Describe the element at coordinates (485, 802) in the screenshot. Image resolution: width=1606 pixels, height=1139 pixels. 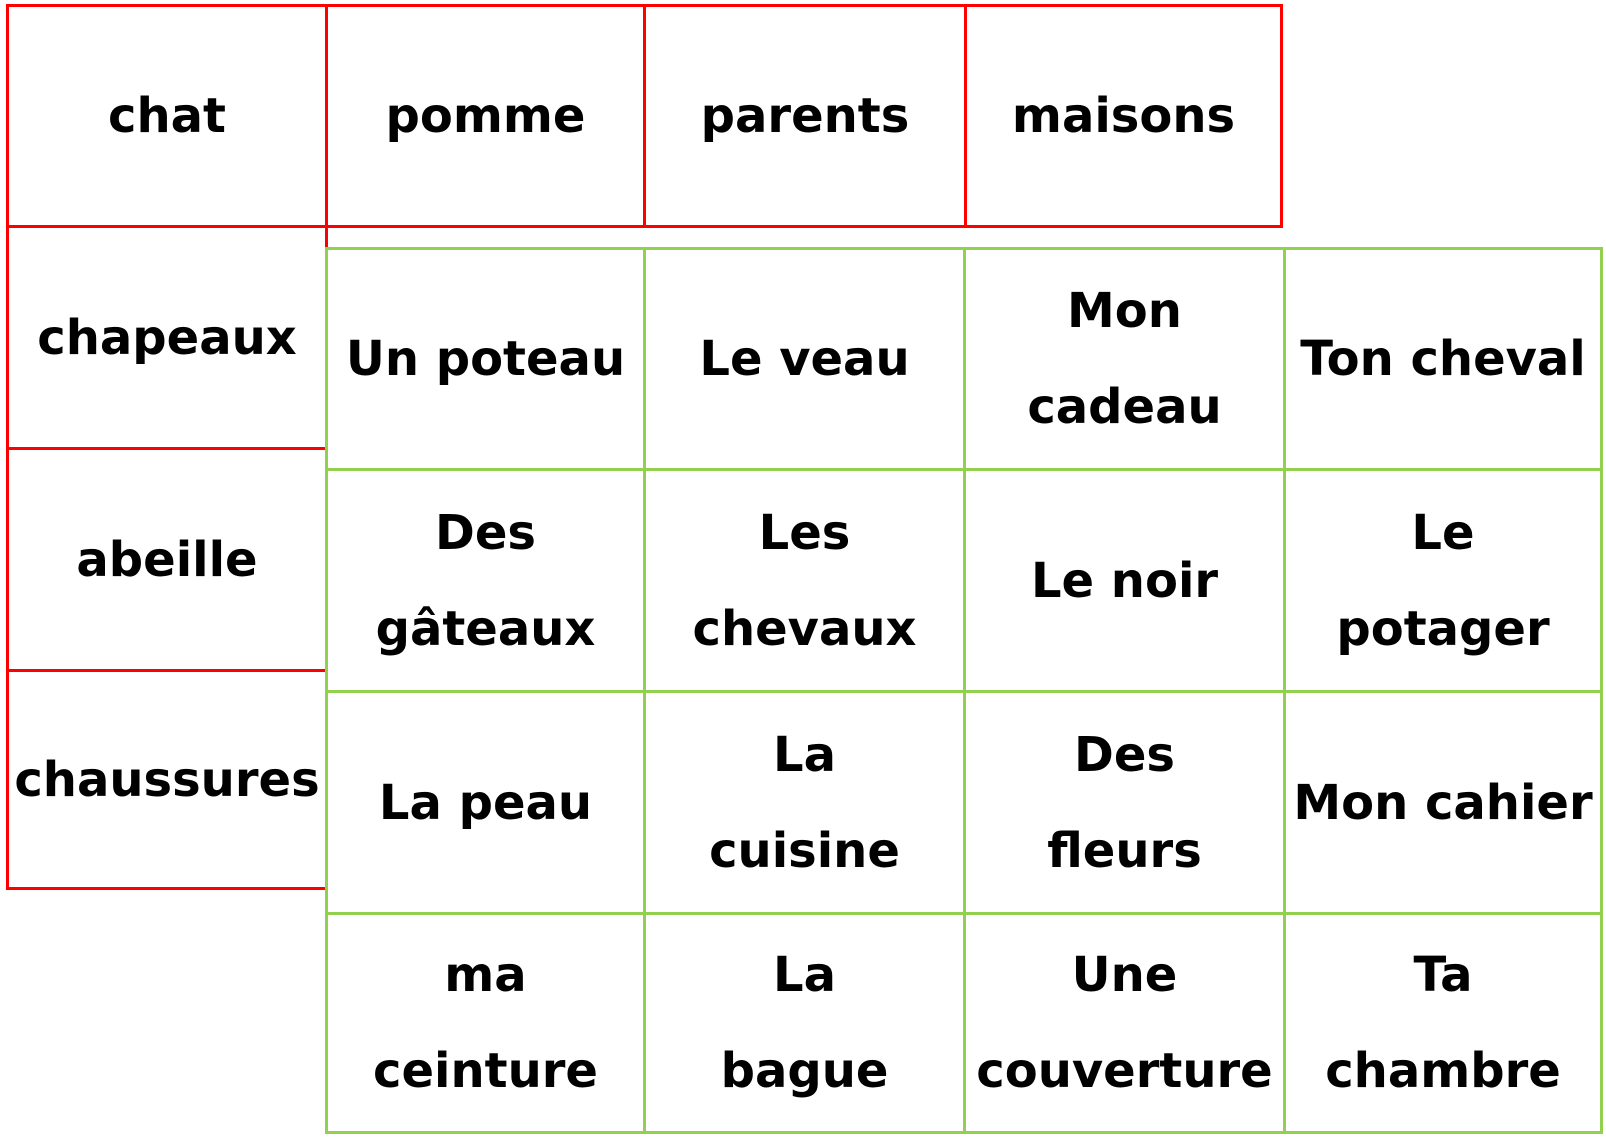
I see `word-cell: La peau` at that location.